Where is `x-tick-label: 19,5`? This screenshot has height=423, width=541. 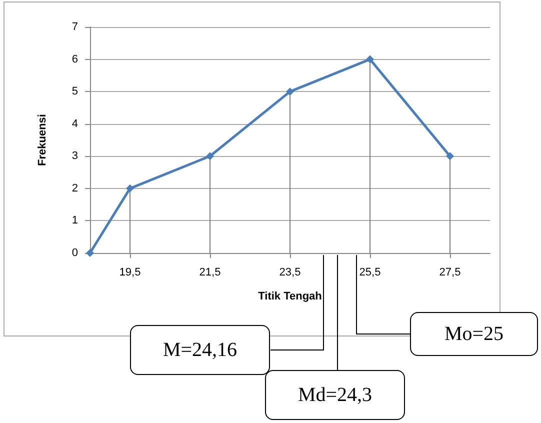 x-tick-label: 19,5 is located at coordinates (130, 272).